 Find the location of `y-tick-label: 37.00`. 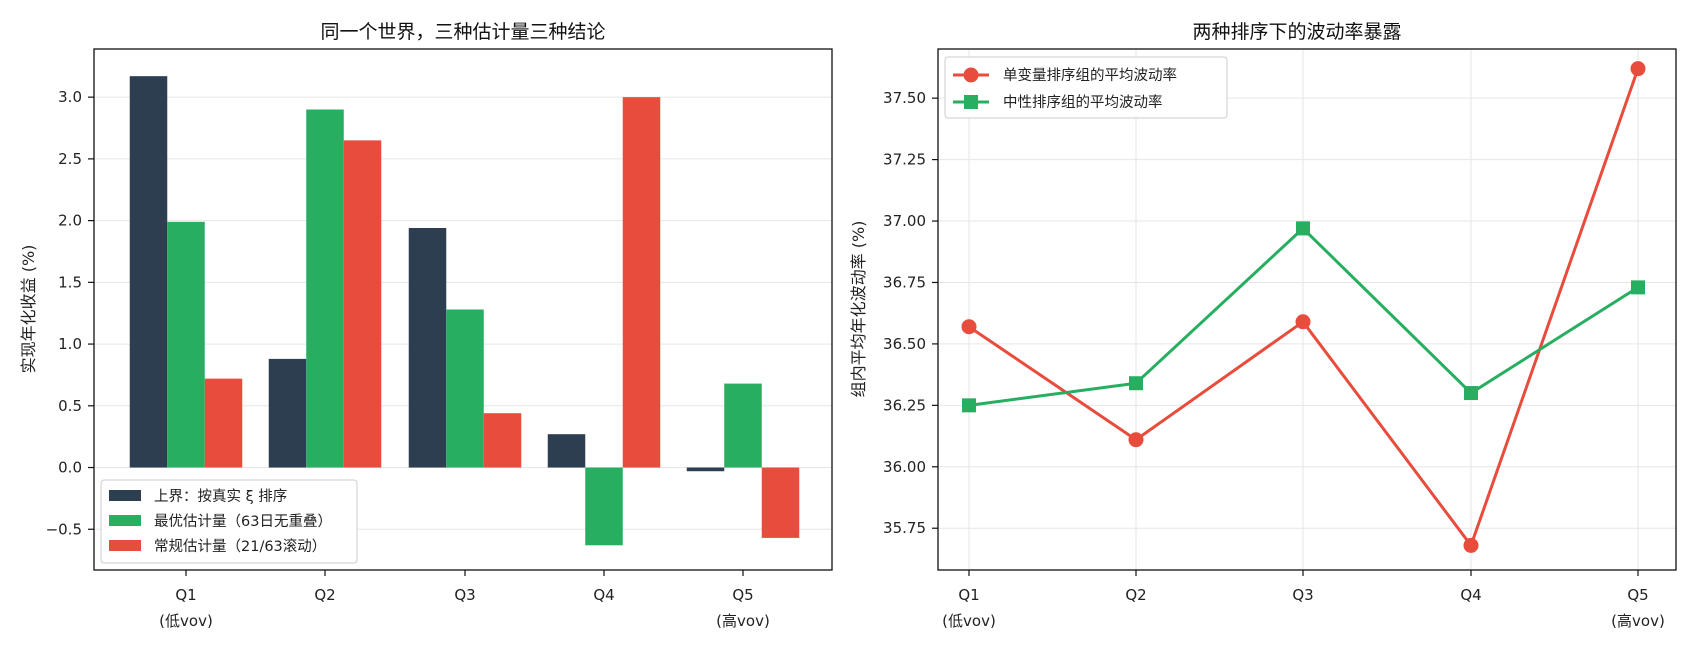

y-tick-label: 37.00 is located at coordinates (904, 221).